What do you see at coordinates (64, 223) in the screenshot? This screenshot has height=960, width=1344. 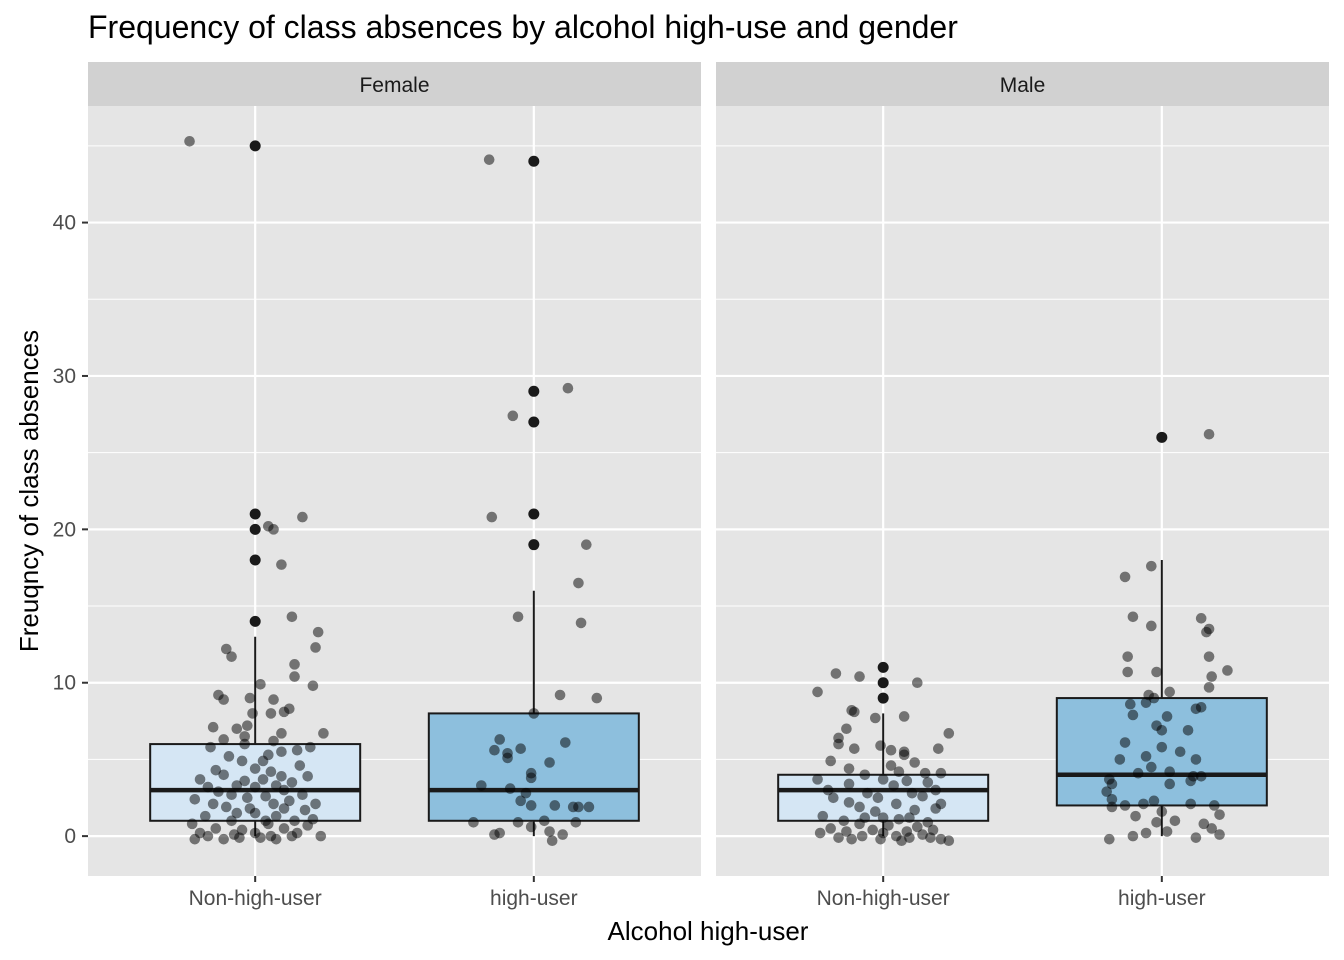 I see `y-tick-label: 40` at bounding box center [64, 223].